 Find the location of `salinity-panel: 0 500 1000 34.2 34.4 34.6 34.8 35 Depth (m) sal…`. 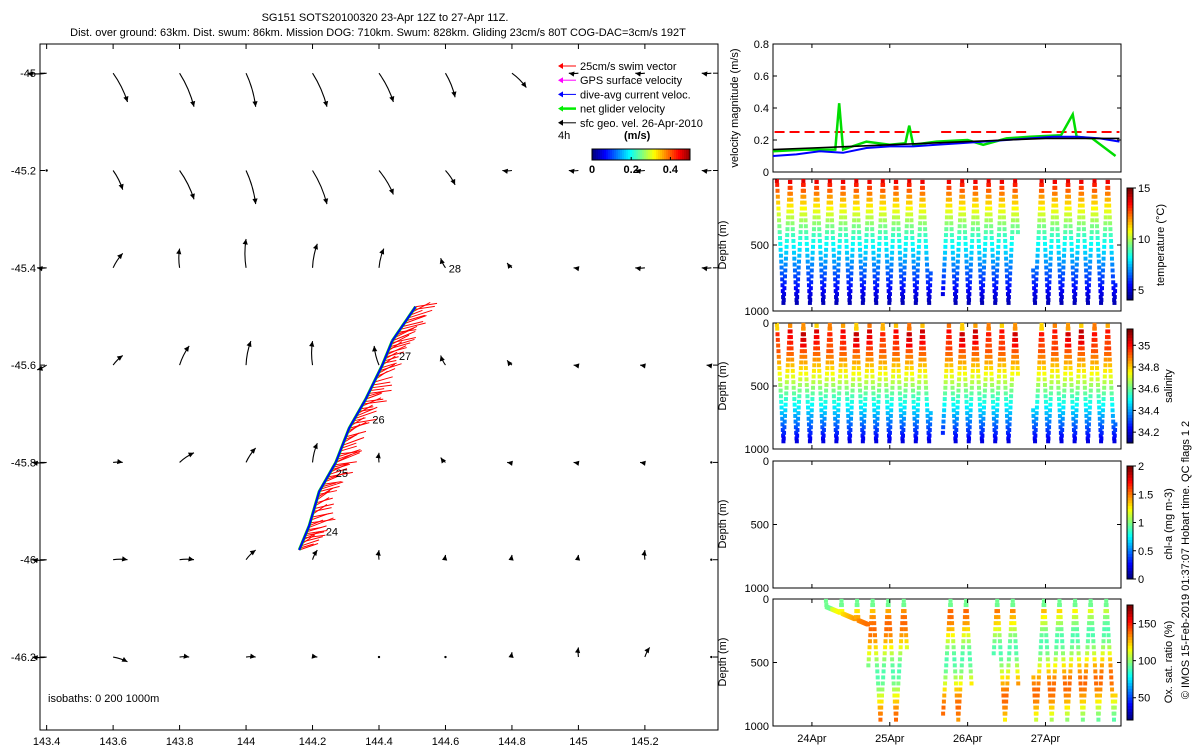

salinity-panel: 0 500 1000 34.2 34.4 34.6 34.8 35 Depth (m) sal… is located at coordinates (946, 387).